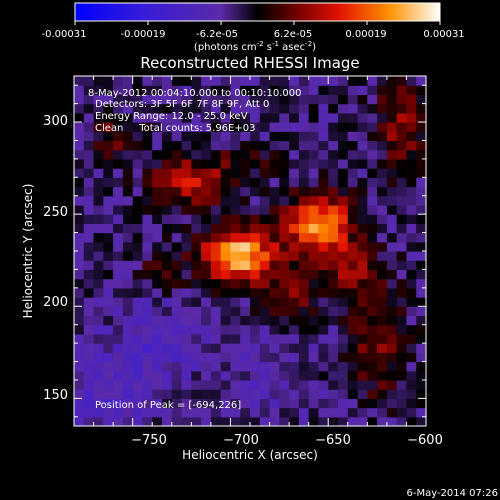 The width and height of the screenshot is (500, 500). I want to click on x-tick-label-3: −600, so click(425, 440).